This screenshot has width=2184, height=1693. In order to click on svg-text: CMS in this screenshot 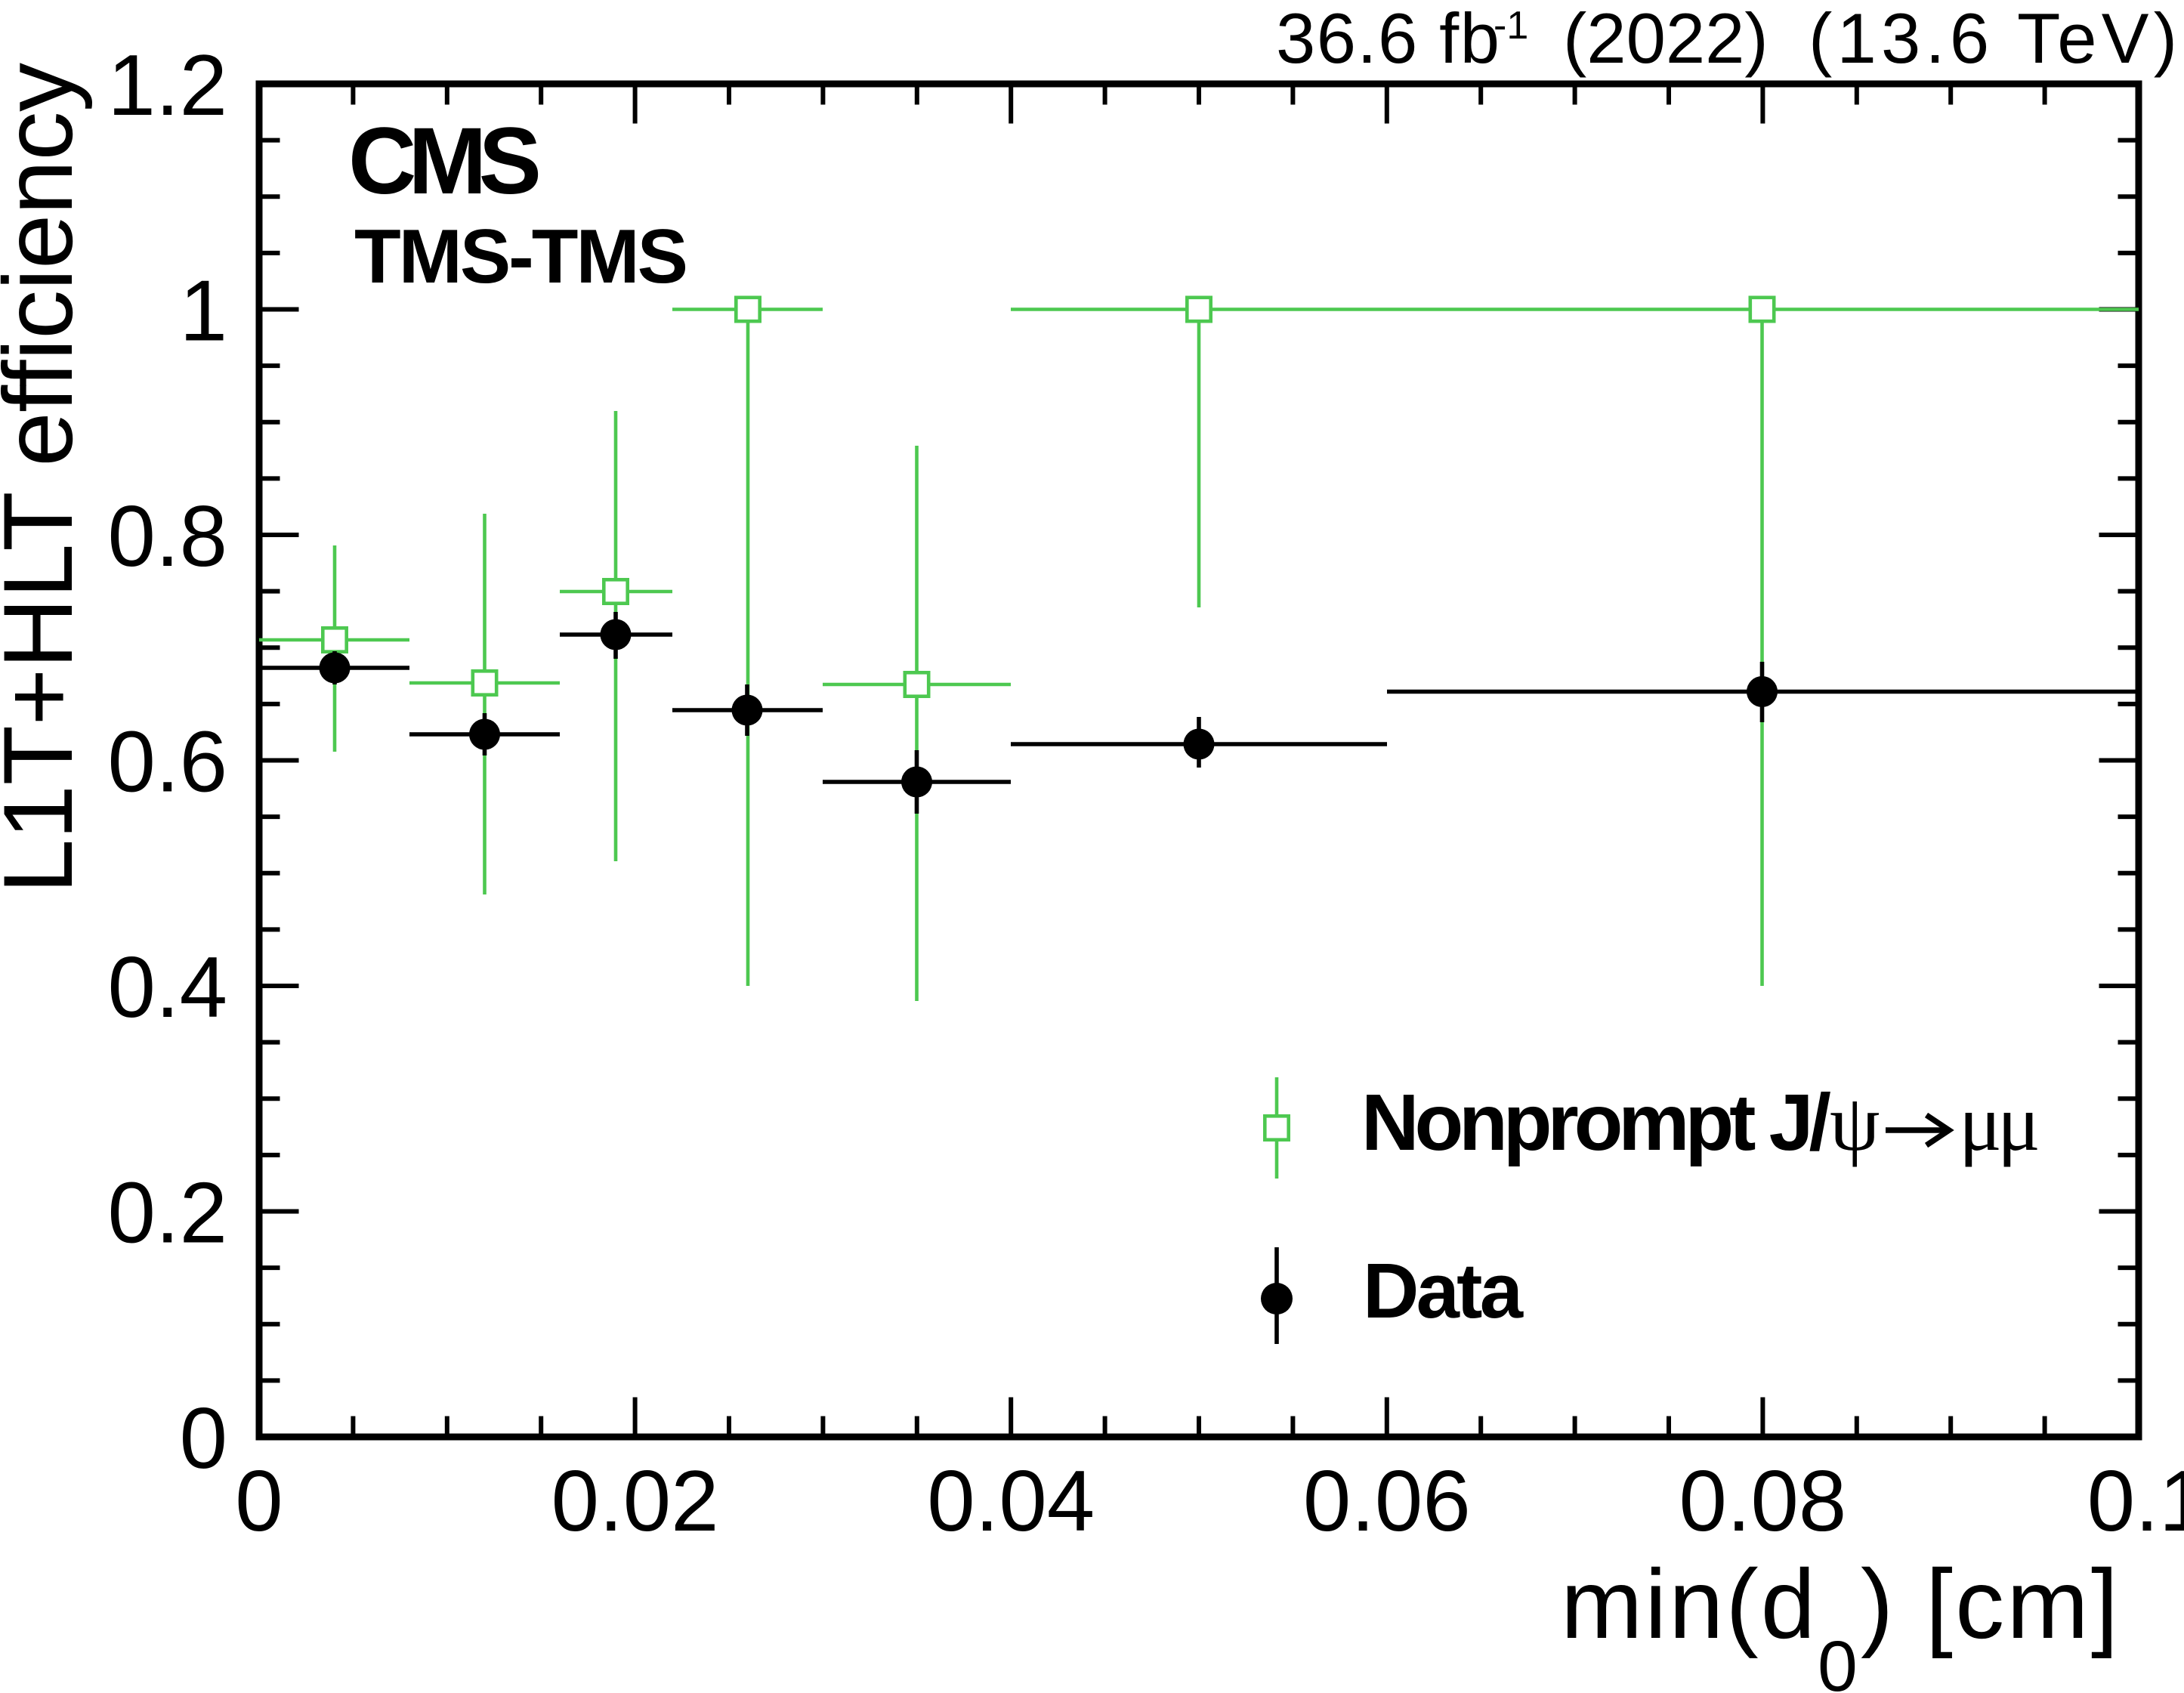, I will do `click(445, 161)`.